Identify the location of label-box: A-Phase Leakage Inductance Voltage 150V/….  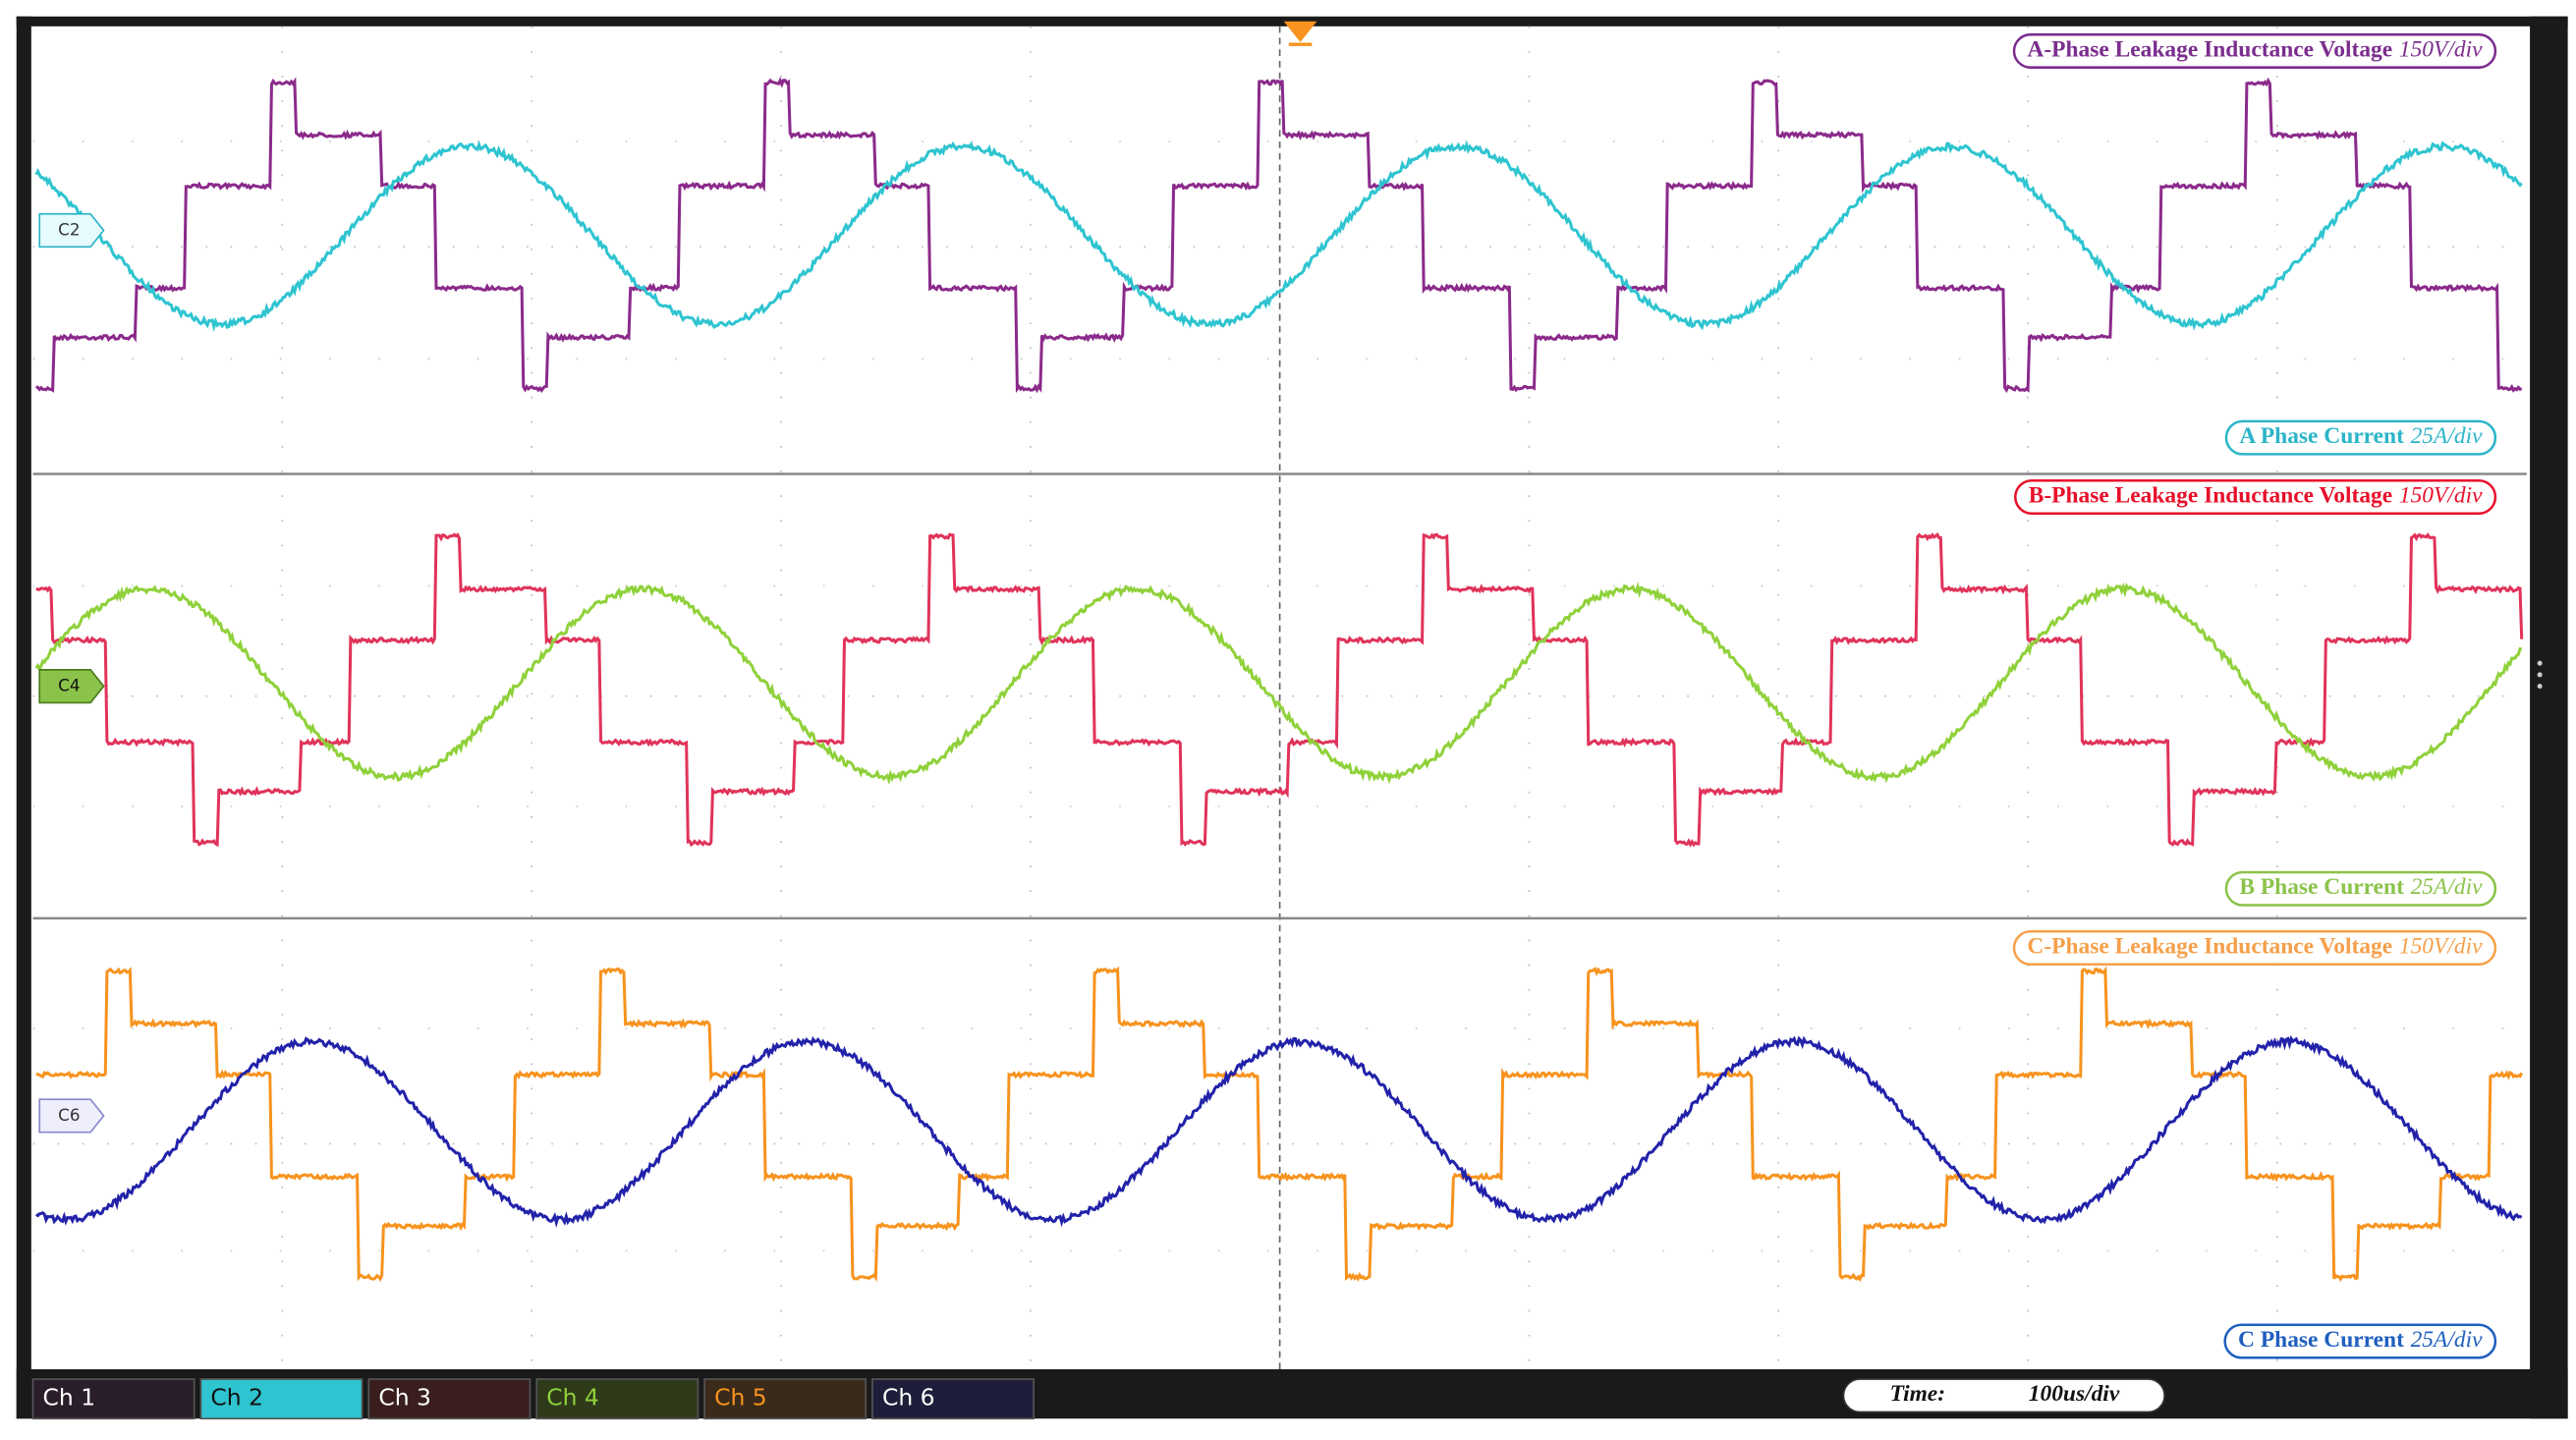
(2254, 50).